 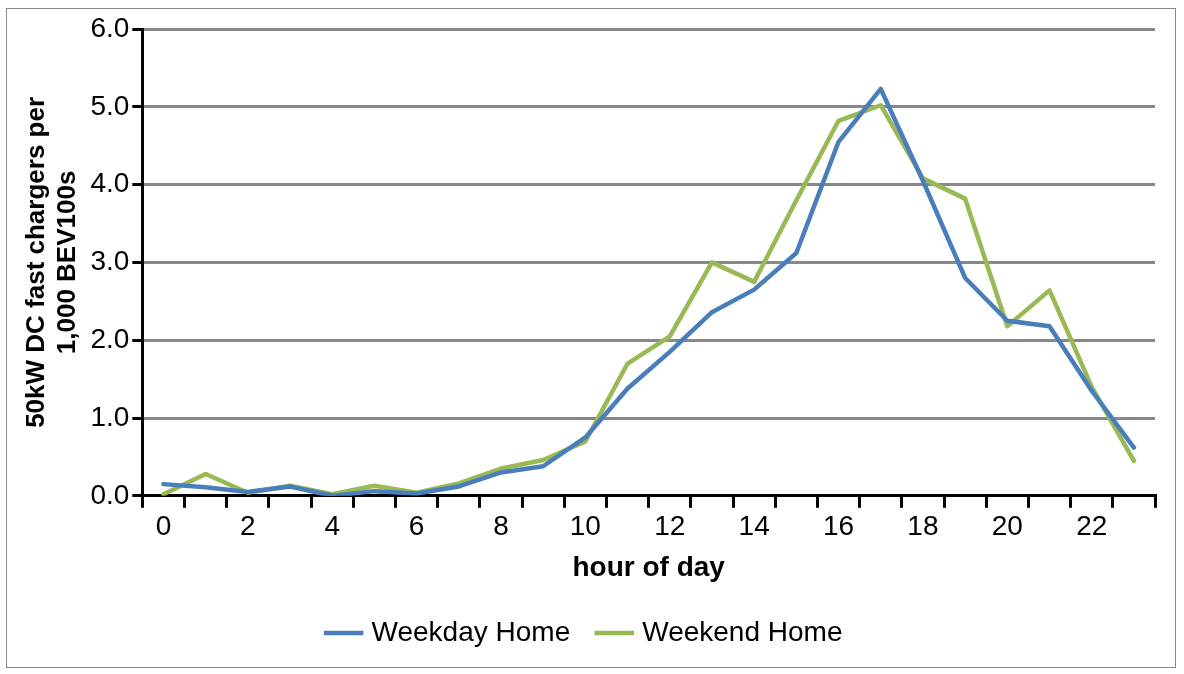 I want to click on x-tick-label: 20, so click(x=1007, y=526).